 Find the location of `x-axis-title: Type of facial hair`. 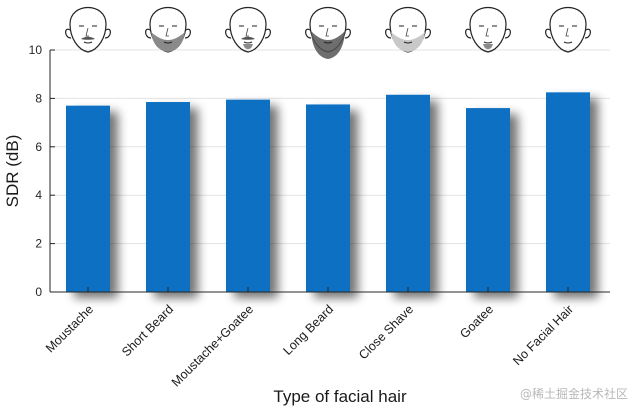

x-axis-title: Type of facial hair is located at coordinates (340, 396).